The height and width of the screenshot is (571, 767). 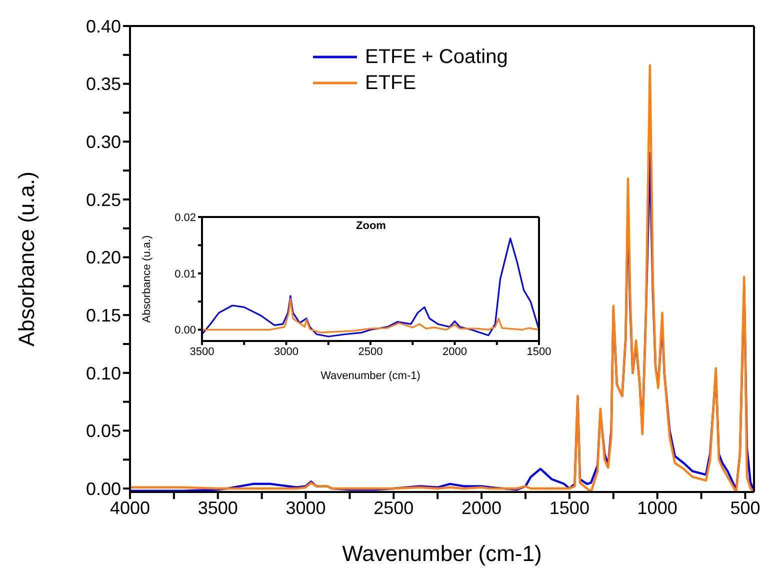 I want to click on x-tick-label: 1000, so click(x=657, y=508).